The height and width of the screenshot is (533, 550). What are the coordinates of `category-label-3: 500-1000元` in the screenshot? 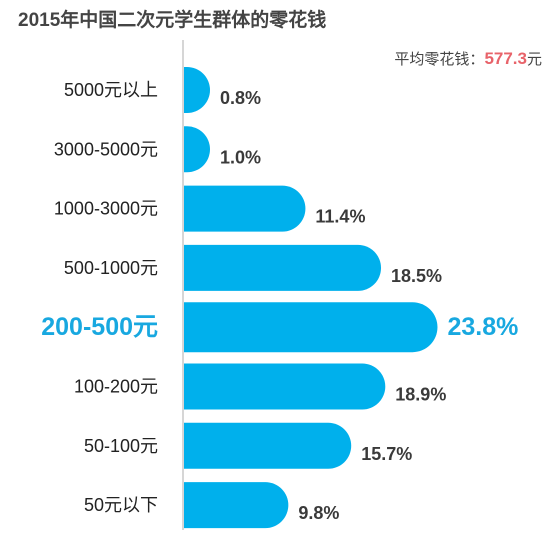 It's located at (111, 268).